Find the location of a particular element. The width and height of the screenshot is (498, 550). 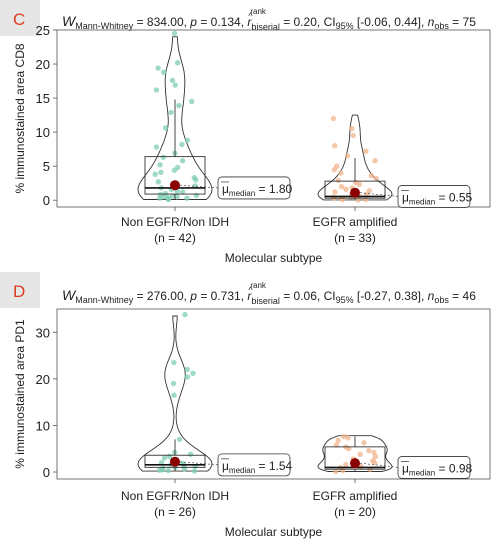

x-tick-n-label: (n = 26) is located at coordinates (175, 512).